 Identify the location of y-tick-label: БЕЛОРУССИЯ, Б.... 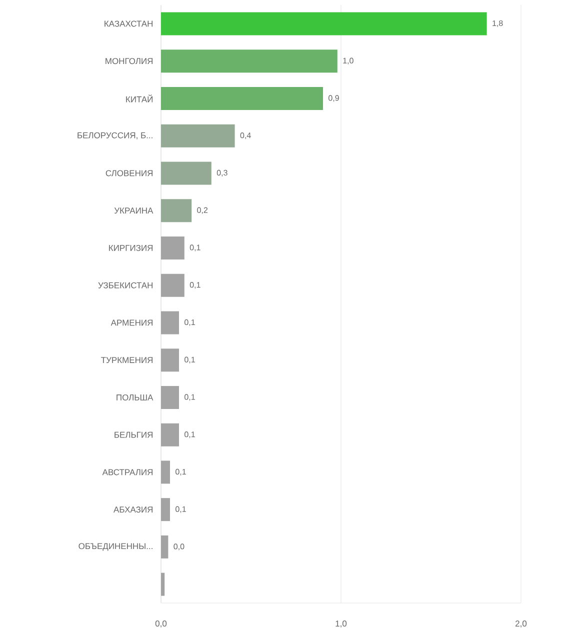
(115, 136).